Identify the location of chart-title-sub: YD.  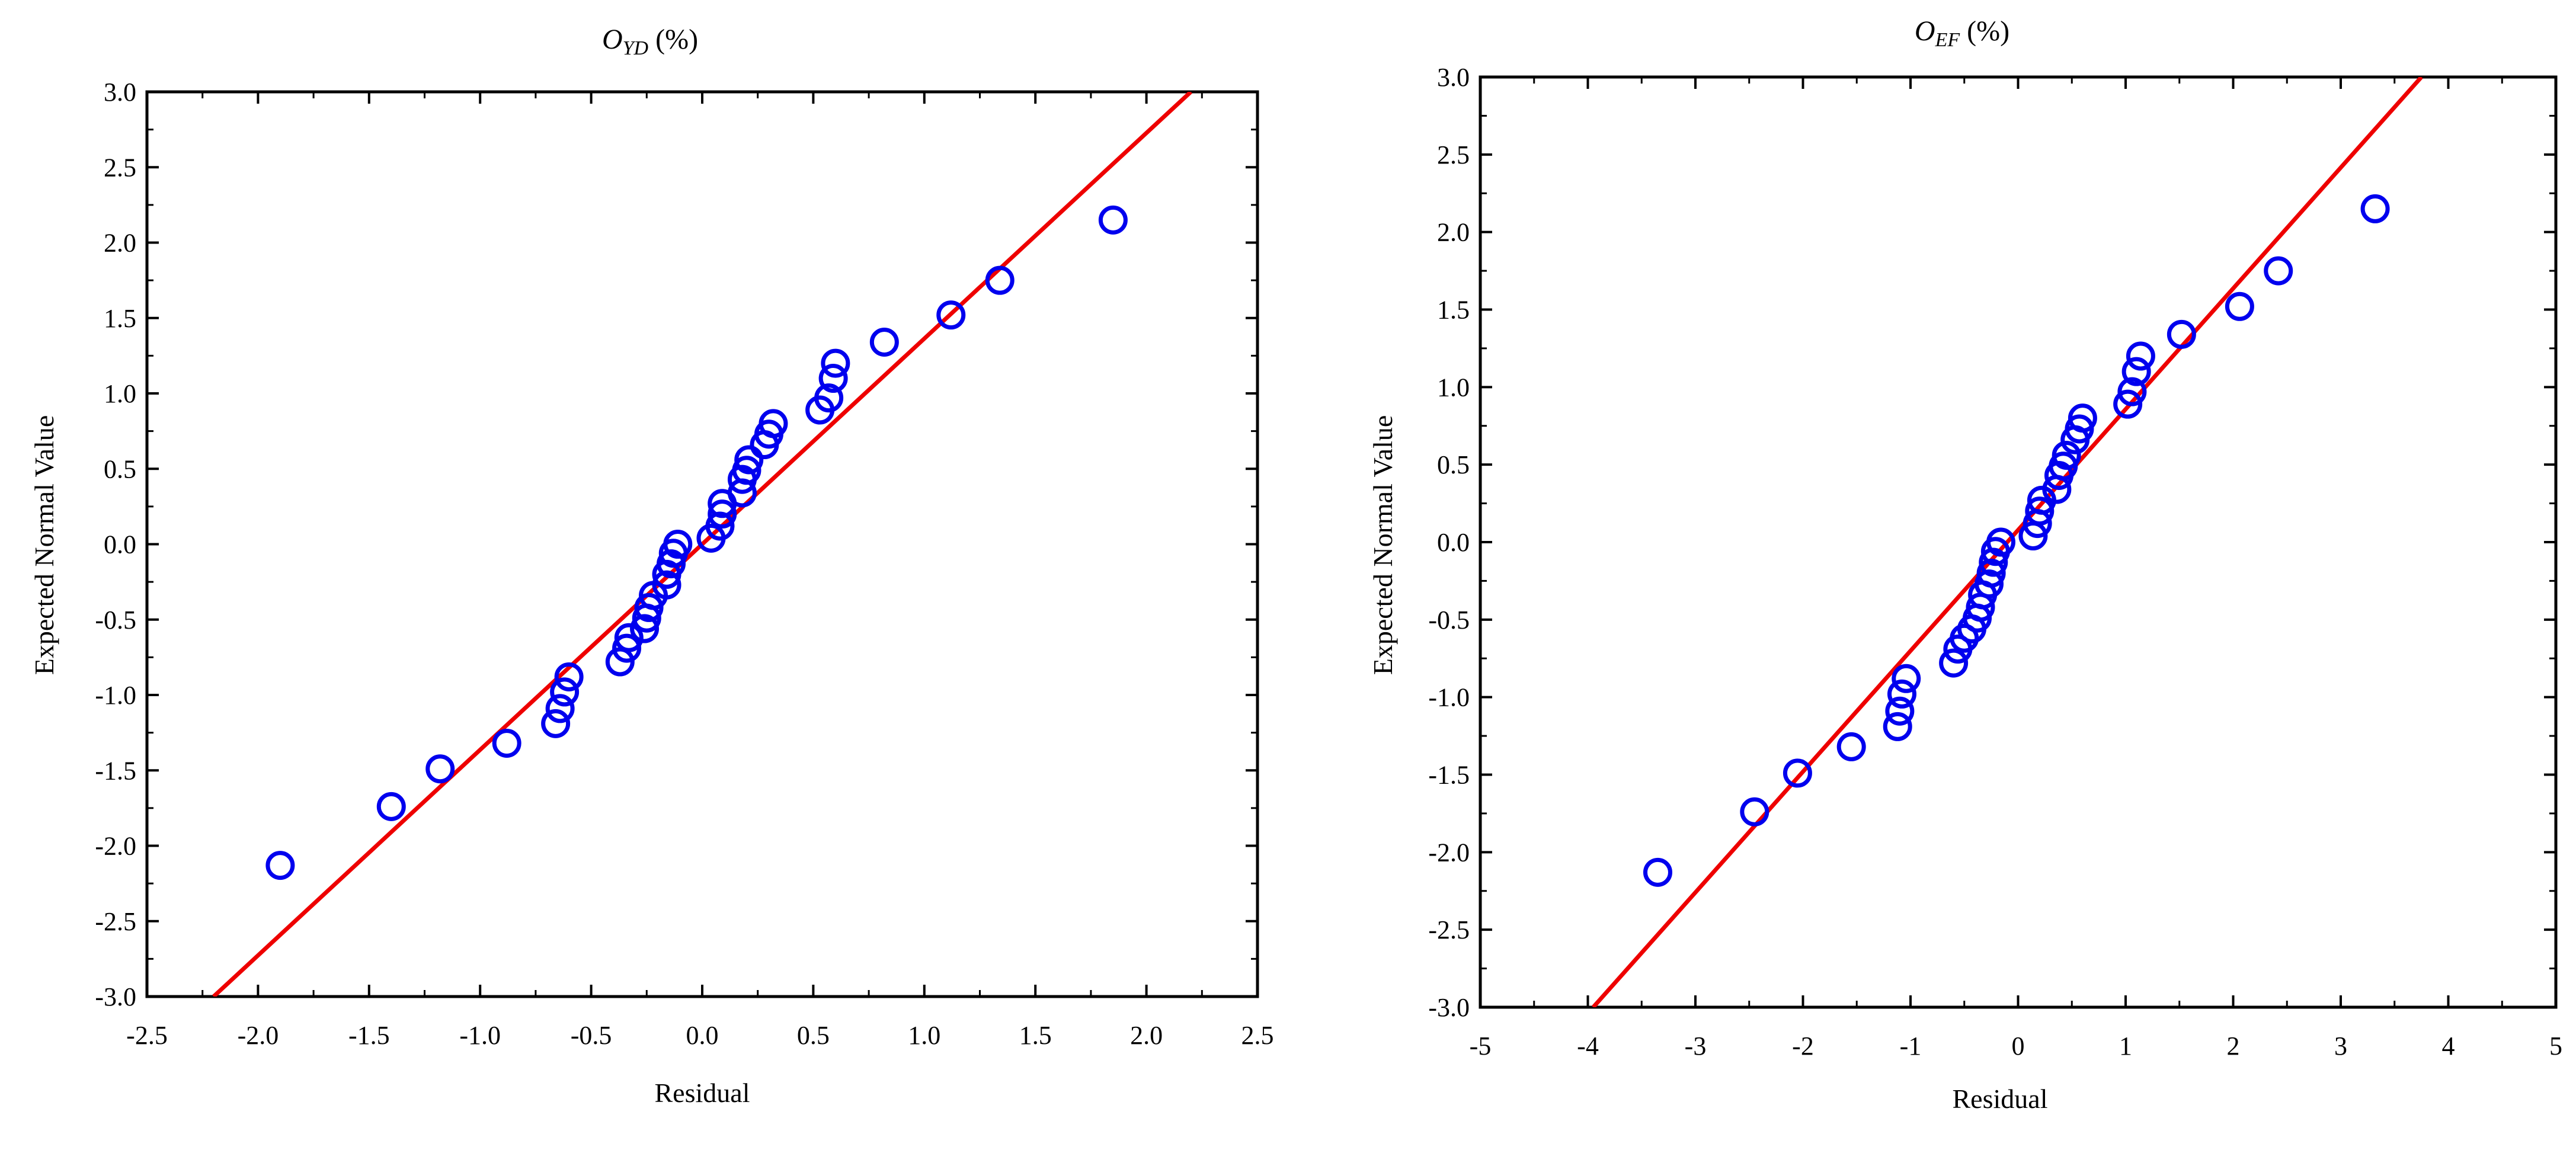
(636, 48).